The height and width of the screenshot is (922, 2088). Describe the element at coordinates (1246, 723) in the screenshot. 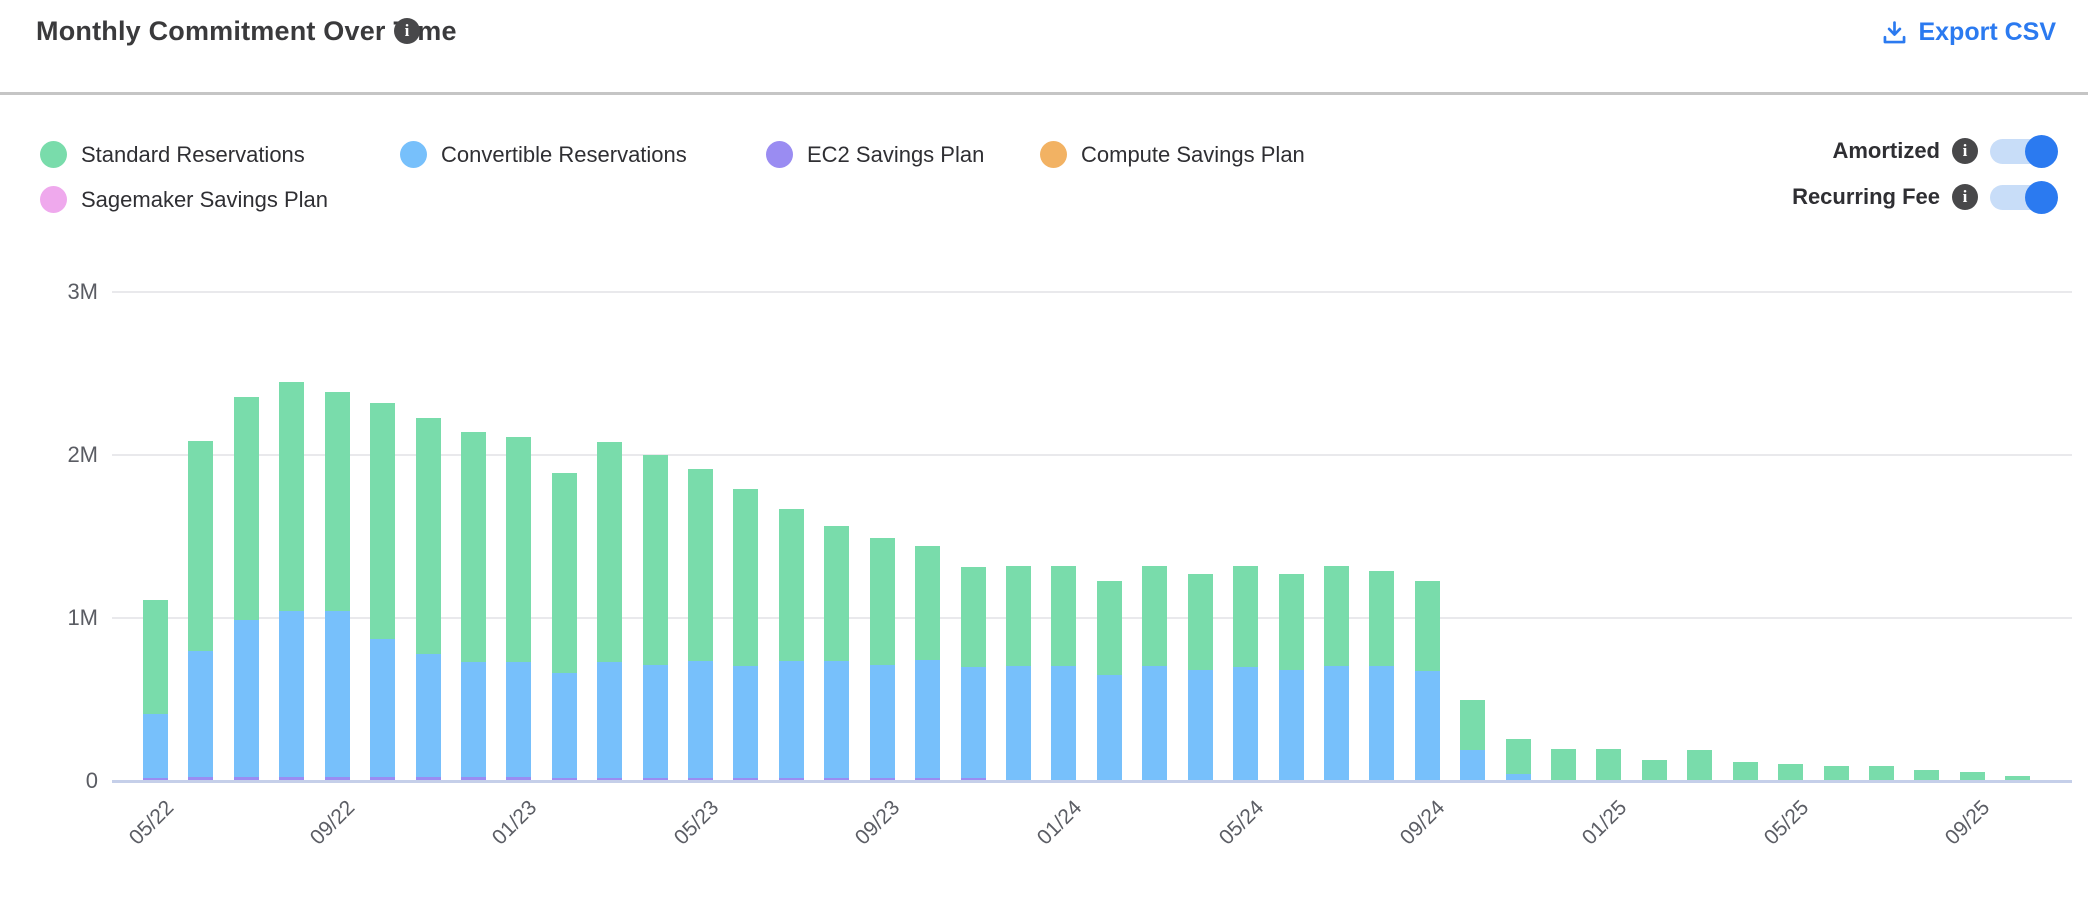

I see `bar-segment-05-24-convertible-reservations` at that location.